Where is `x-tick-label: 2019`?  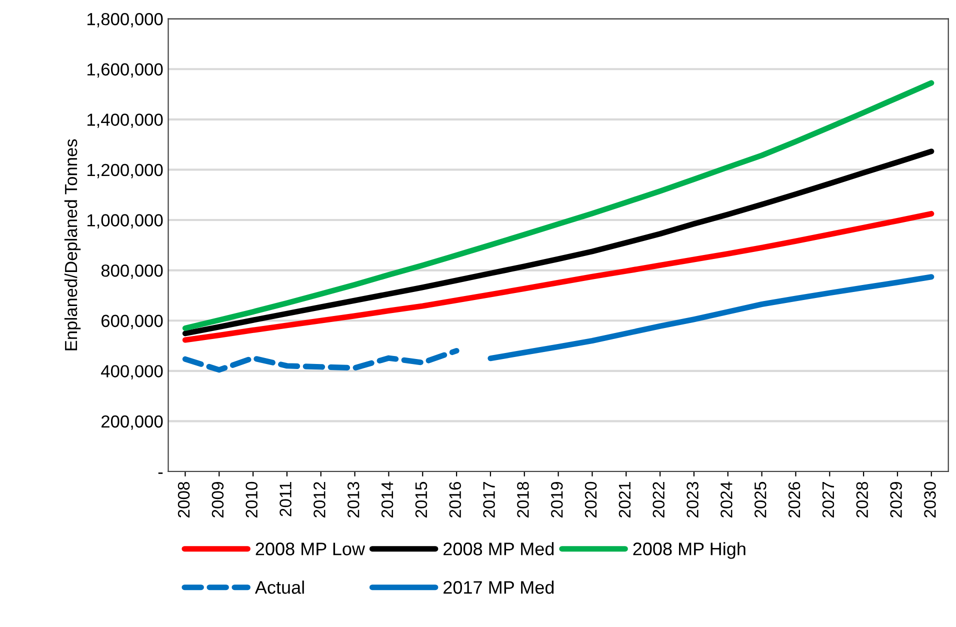 x-tick-label: 2019 is located at coordinates (556, 500).